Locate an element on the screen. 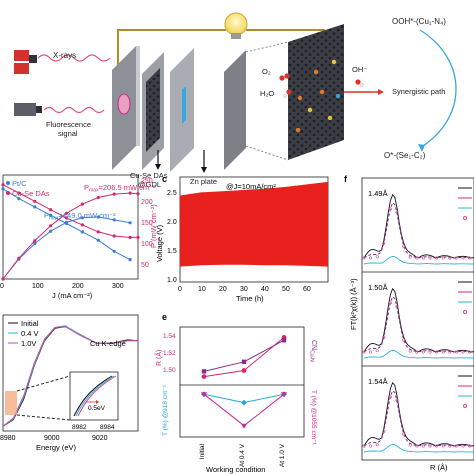 This screenshot has width=474, height=474. path-top-label: OOH*-(Cu₁-N₄) is located at coordinates (419, 21).